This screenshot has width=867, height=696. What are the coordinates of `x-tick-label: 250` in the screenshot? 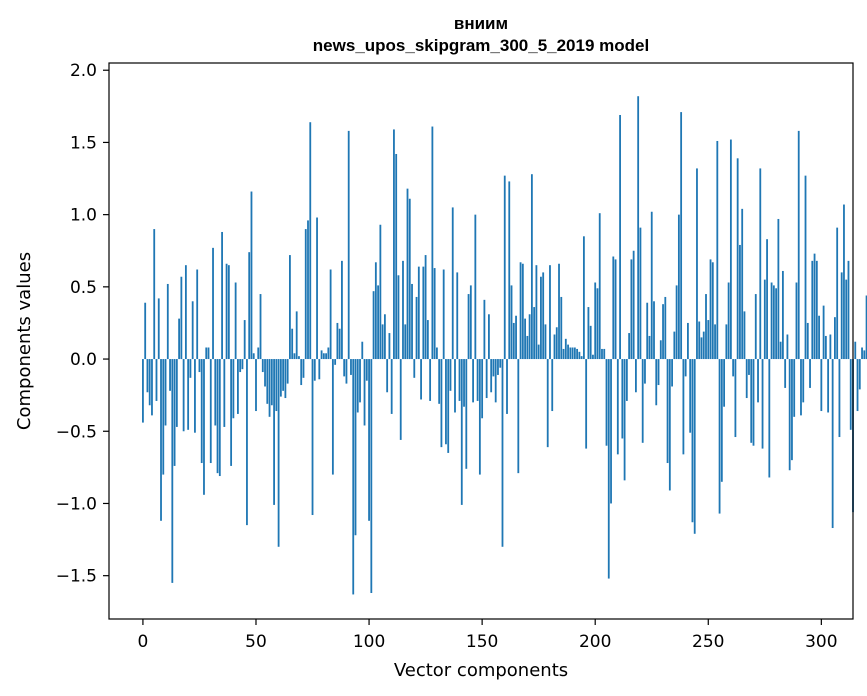 It's located at (708, 642).